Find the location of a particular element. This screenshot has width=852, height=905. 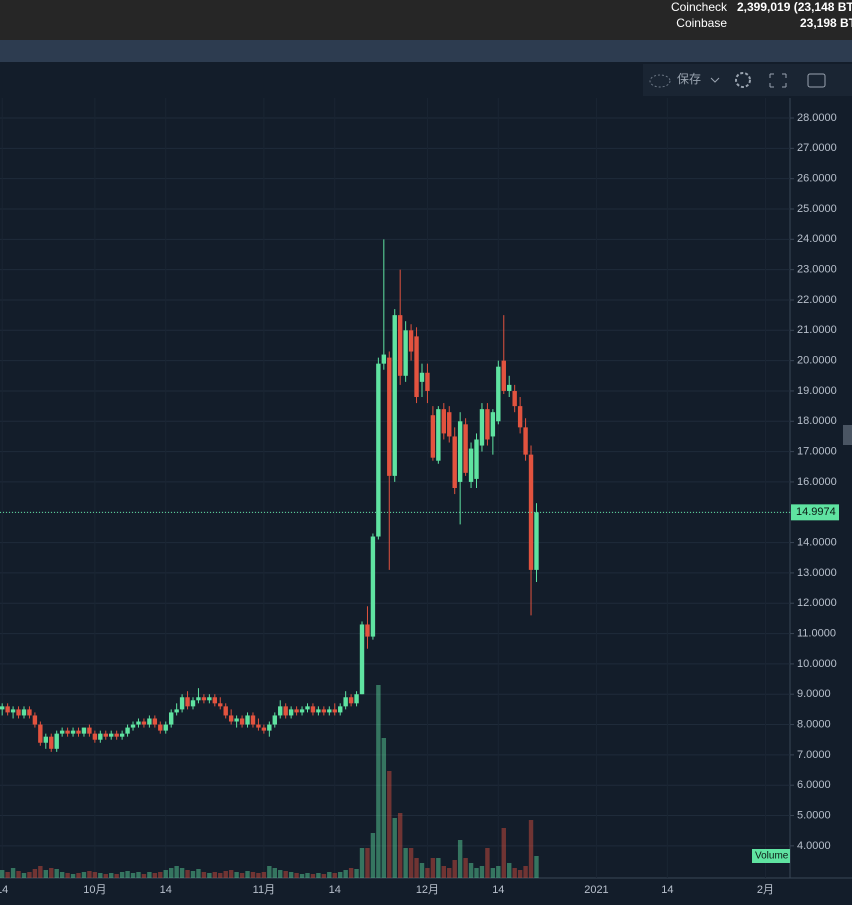

y-tick-label: 9.0000 is located at coordinates (814, 694).